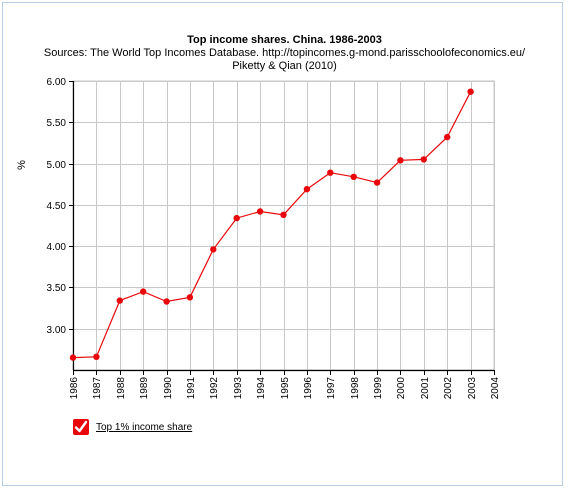  Describe the element at coordinates (495, 388) in the screenshot. I see `x-tick-label: 2004` at that location.